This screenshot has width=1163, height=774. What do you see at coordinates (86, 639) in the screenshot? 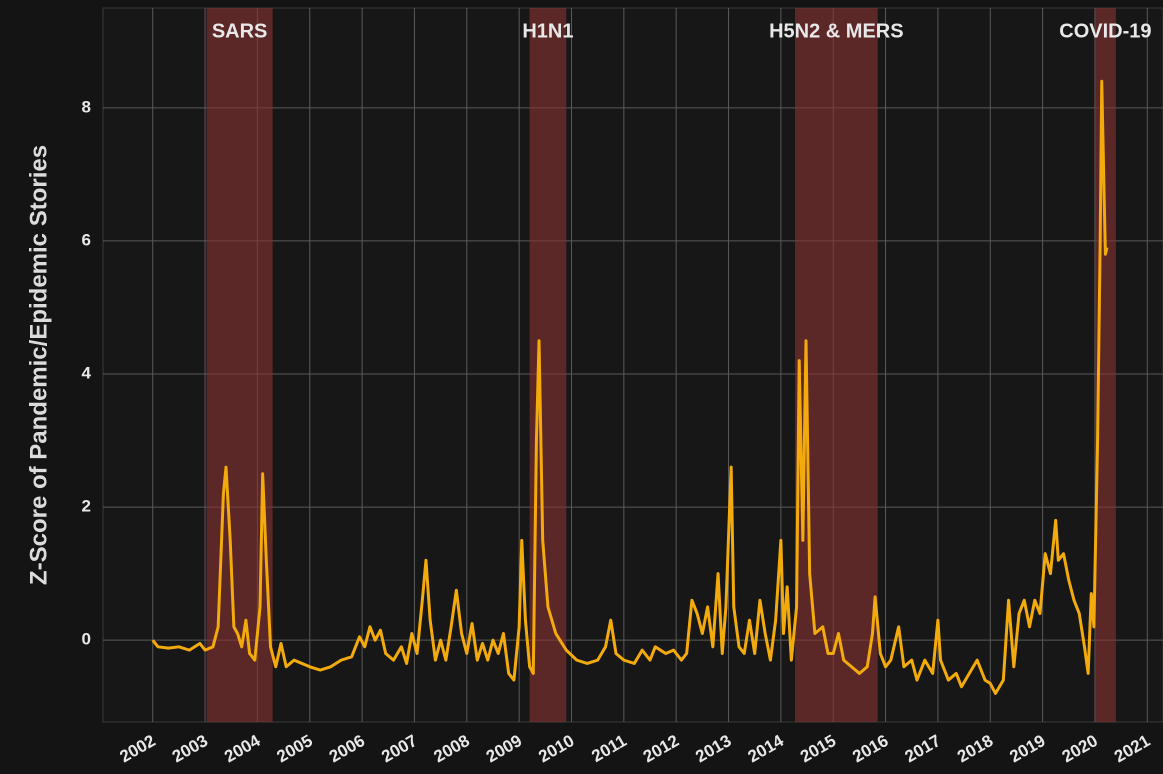
I see `y-tick-label: 0` at bounding box center [86, 639].